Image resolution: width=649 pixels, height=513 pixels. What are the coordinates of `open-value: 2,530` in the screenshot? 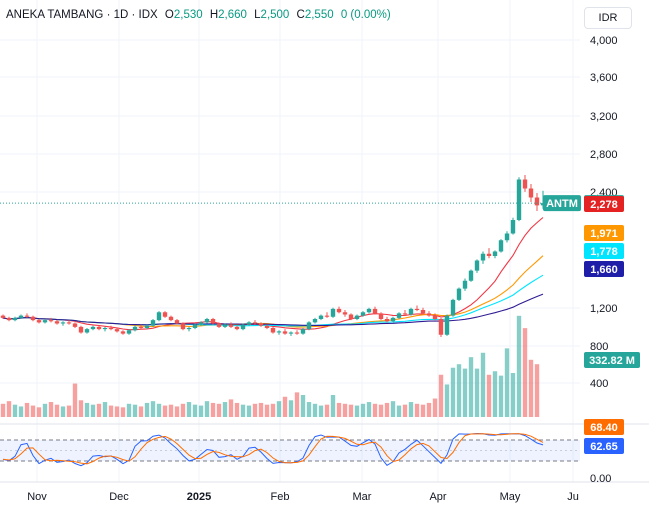 It's located at (188, 15).